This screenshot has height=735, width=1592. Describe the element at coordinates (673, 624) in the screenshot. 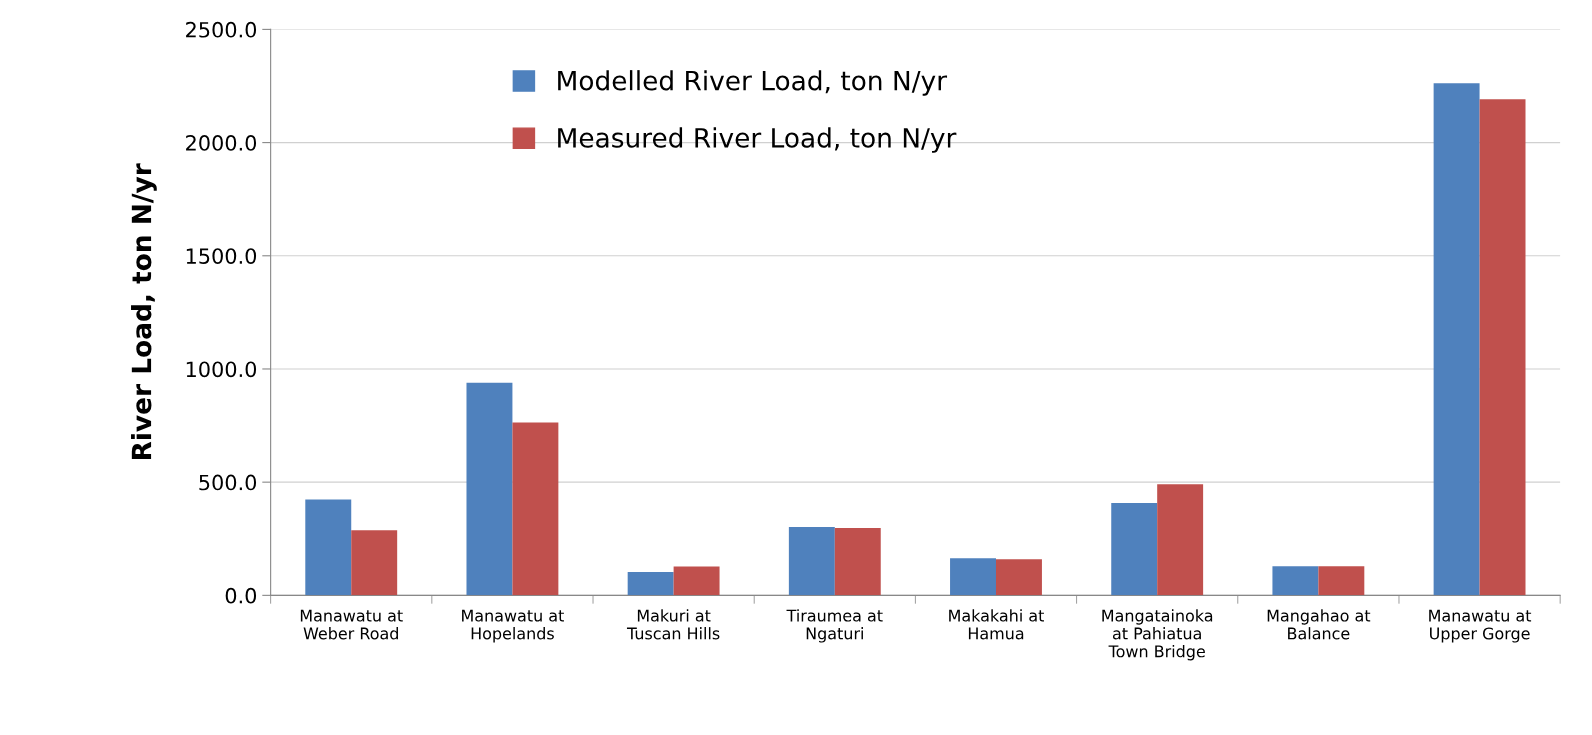

I see `x-tick-label: Makuri at Tuscan Hills` at that location.